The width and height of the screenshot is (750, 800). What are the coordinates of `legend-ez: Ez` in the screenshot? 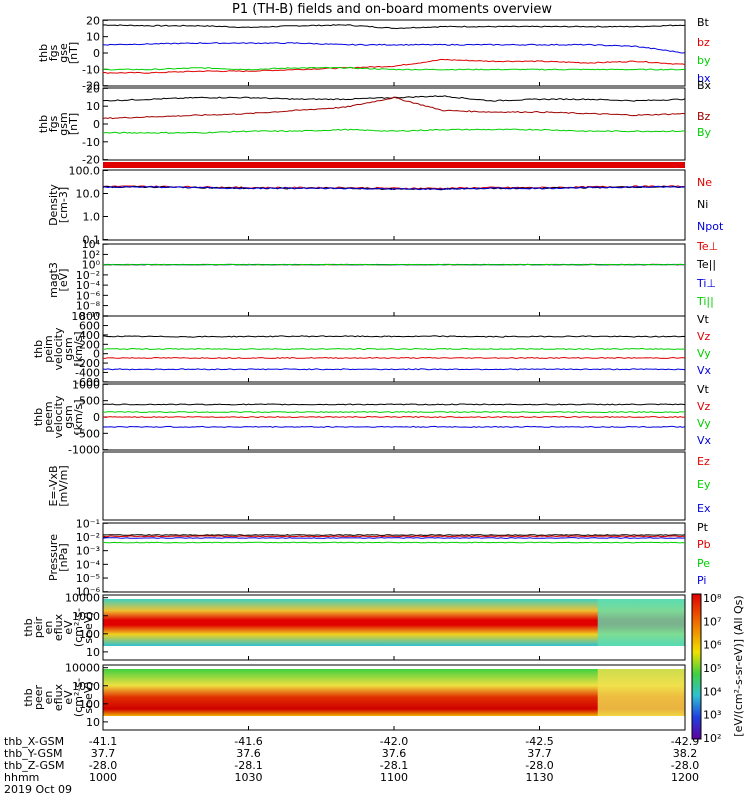 It's located at (703, 461).